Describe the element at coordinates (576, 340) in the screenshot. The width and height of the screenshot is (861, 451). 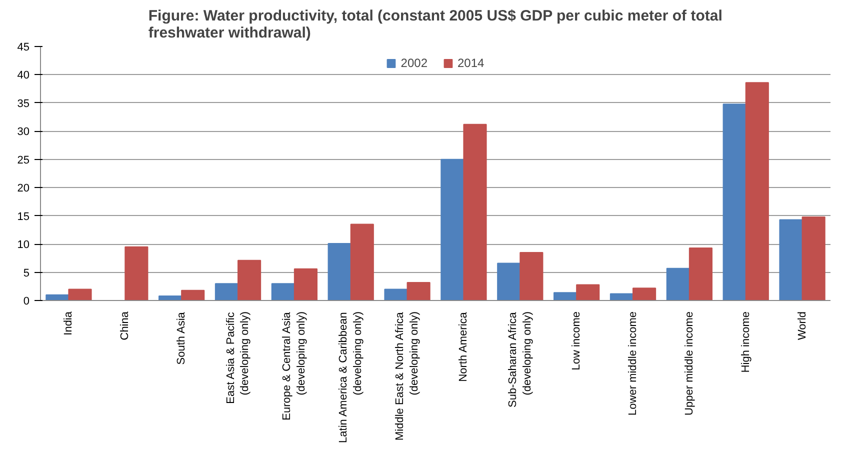
I see `x-tick-label: Low income` at that location.